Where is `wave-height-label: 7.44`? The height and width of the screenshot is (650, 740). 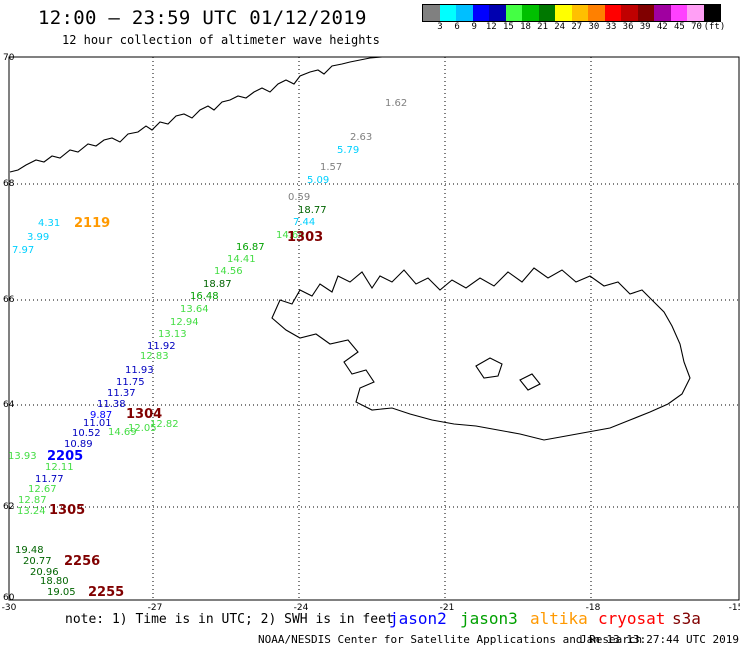
wave-height-label: 7.44 is located at coordinates (304, 222).